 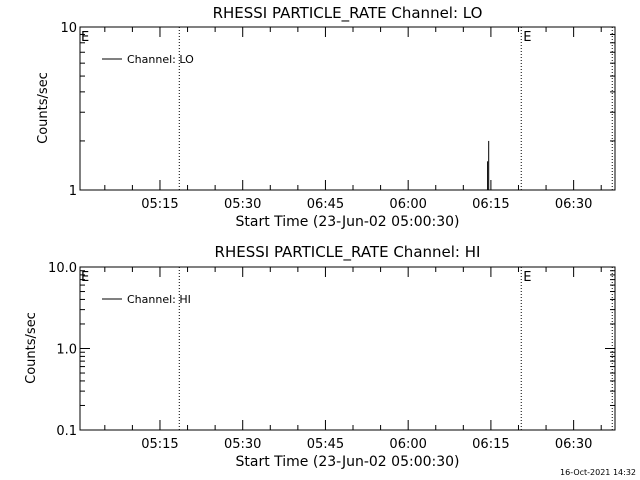 I want to click on legend-label: Channel: HI, so click(x=159, y=299).